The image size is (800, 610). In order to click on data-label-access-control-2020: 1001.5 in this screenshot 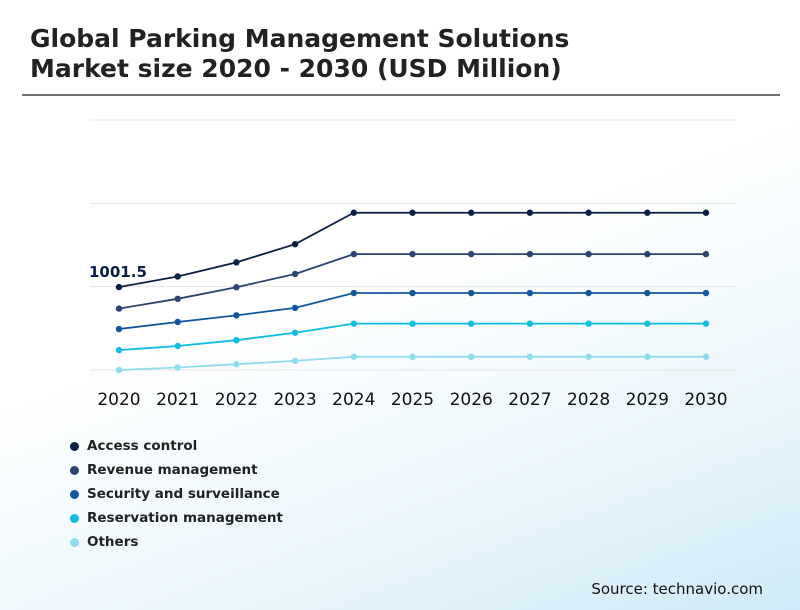, I will do `click(118, 272)`.